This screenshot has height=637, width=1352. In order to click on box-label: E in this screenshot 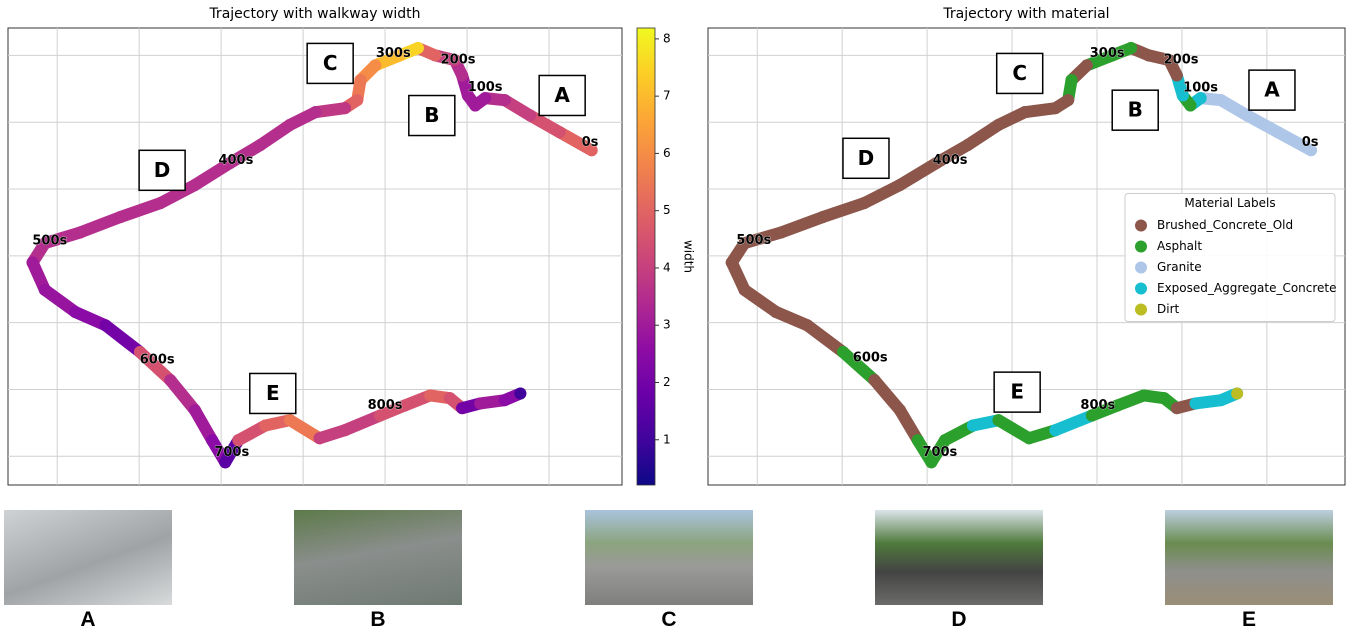, I will do `click(1017, 392)`.